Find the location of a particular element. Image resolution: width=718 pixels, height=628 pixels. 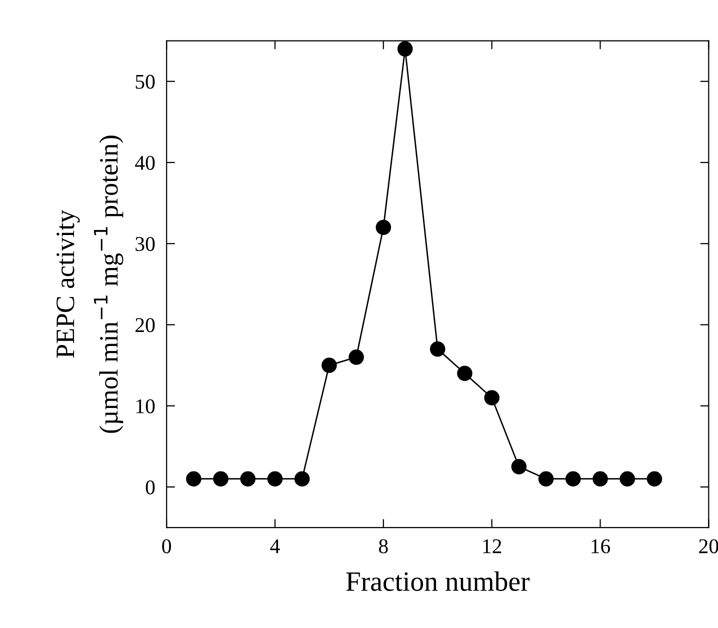

y-tick-label: 0 is located at coordinates (150, 487).